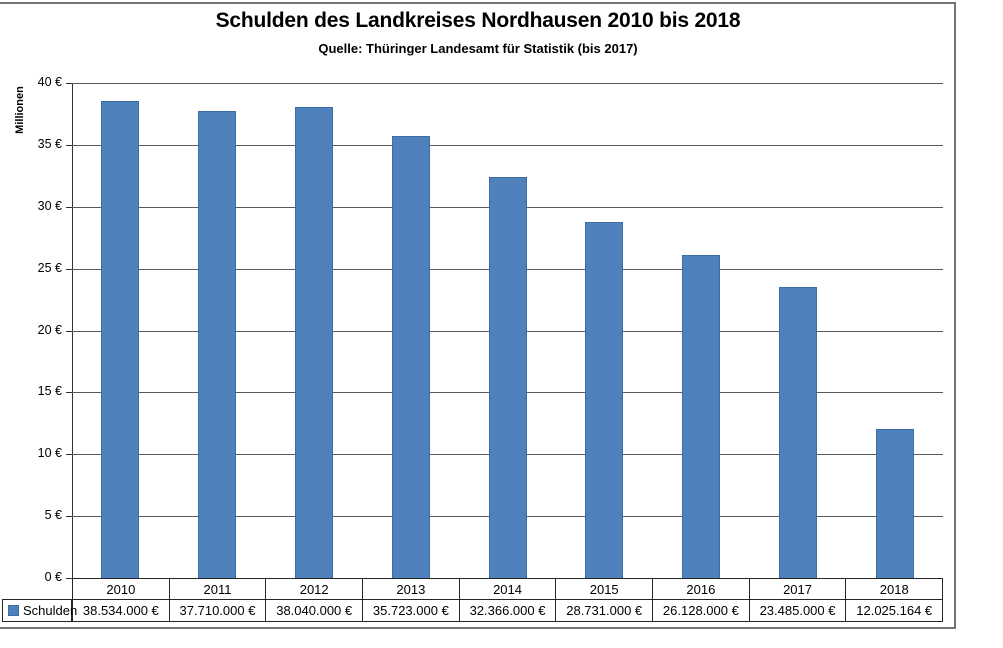 Image resolution: width=1003 pixels, height=648 pixels. I want to click on y-tick-label-15: 15 €, so click(49, 391).